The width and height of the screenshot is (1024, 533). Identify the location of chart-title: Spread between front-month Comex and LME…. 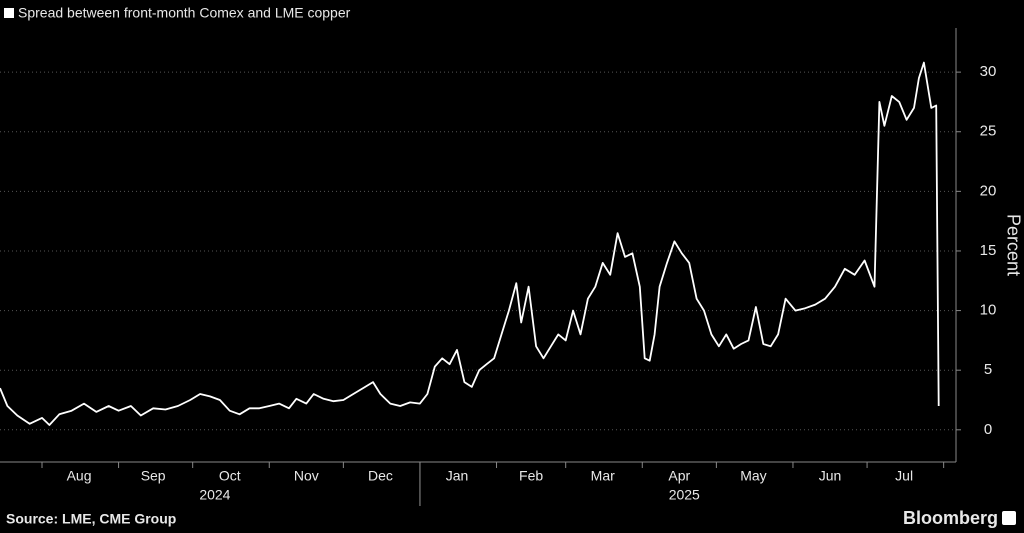
(184, 13).